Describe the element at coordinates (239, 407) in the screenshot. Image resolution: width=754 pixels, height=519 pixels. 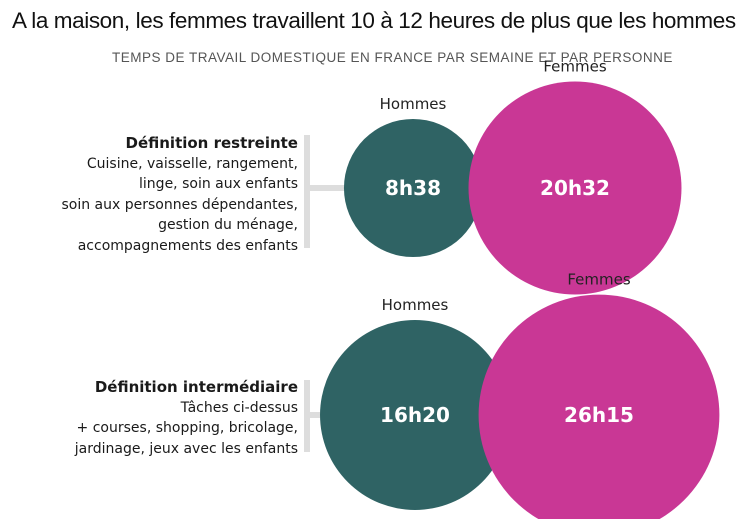
I see `definition-line: Tâches ci-dessus` at that location.